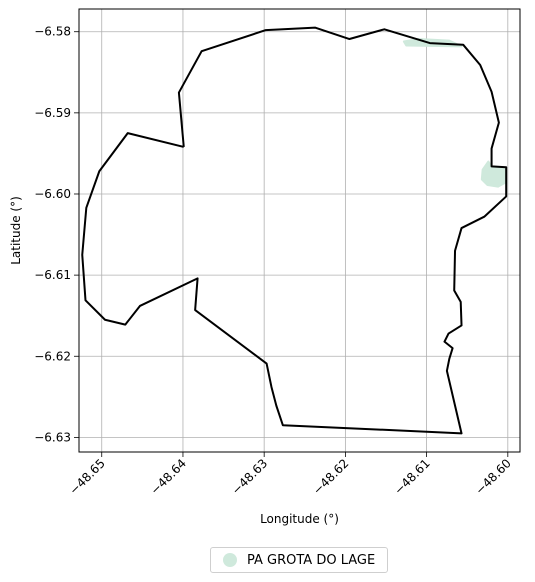 The height and width of the screenshot is (582, 535). Describe the element at coordinates (52, 356) in the screenshot. I see `y-tick-label: −6.62` at that location.